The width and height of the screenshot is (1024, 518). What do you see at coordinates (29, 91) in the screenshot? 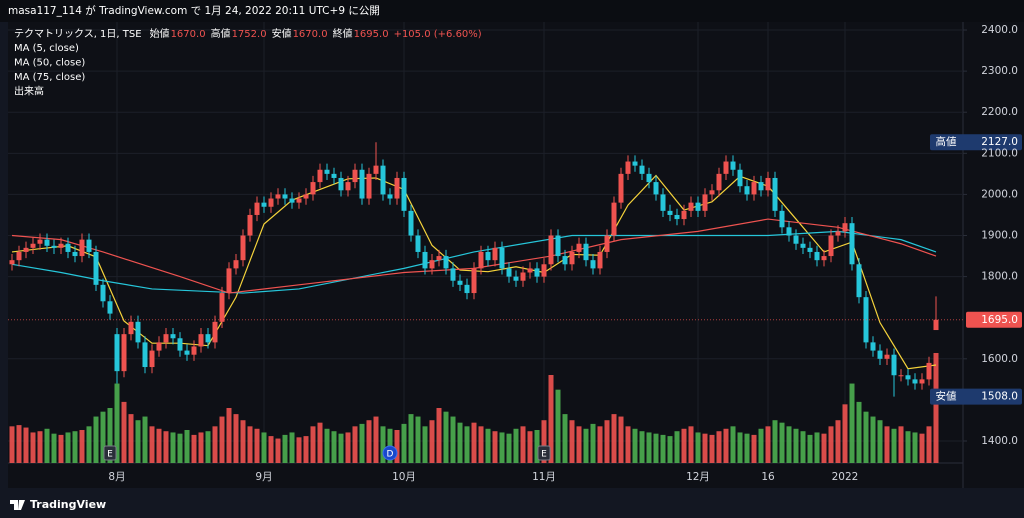
I see `legend-entry: 出来高` at bounding box center [29, 91].